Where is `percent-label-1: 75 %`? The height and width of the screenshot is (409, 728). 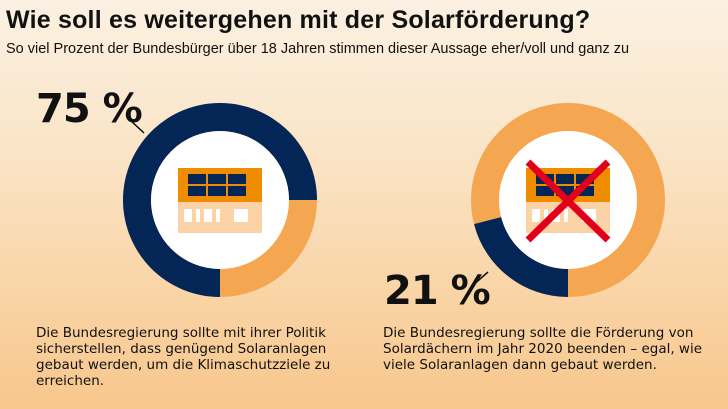
percent-label-1: 75 % is located at coordinates (89, 109).